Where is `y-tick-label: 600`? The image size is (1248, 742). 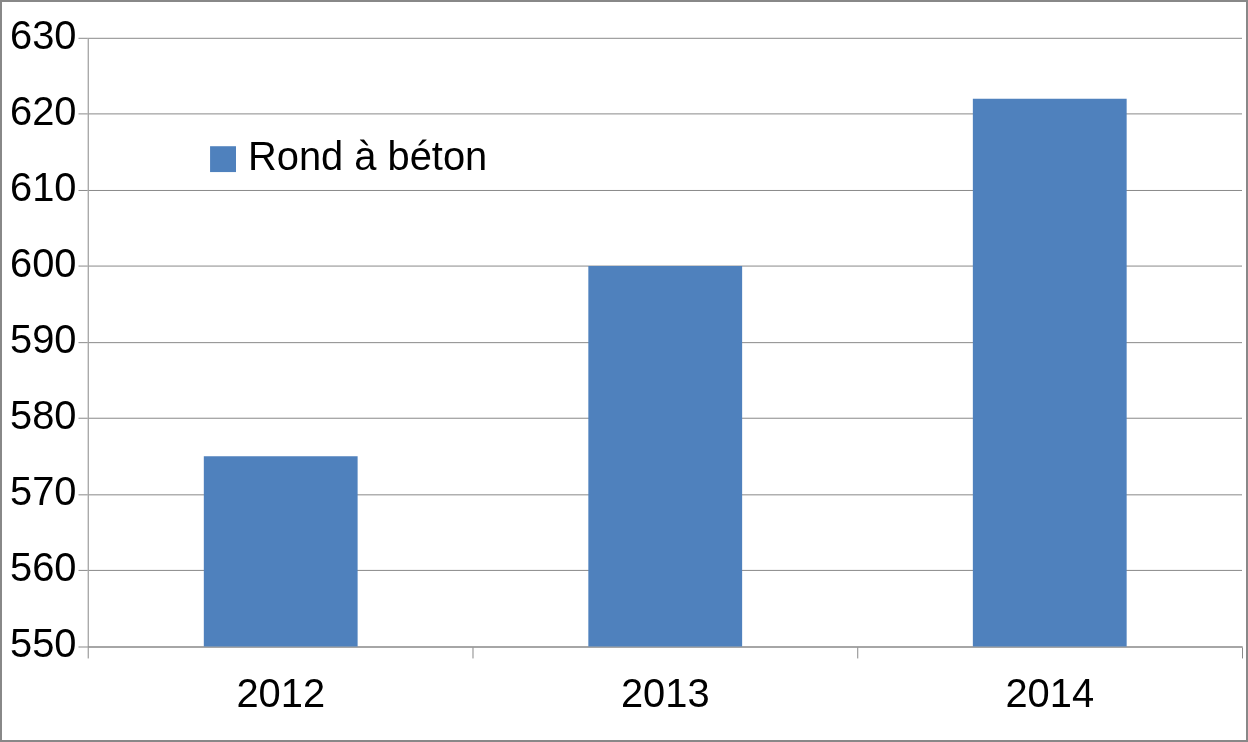
y-tick-label: 600 is located at coordinates (43, 263).